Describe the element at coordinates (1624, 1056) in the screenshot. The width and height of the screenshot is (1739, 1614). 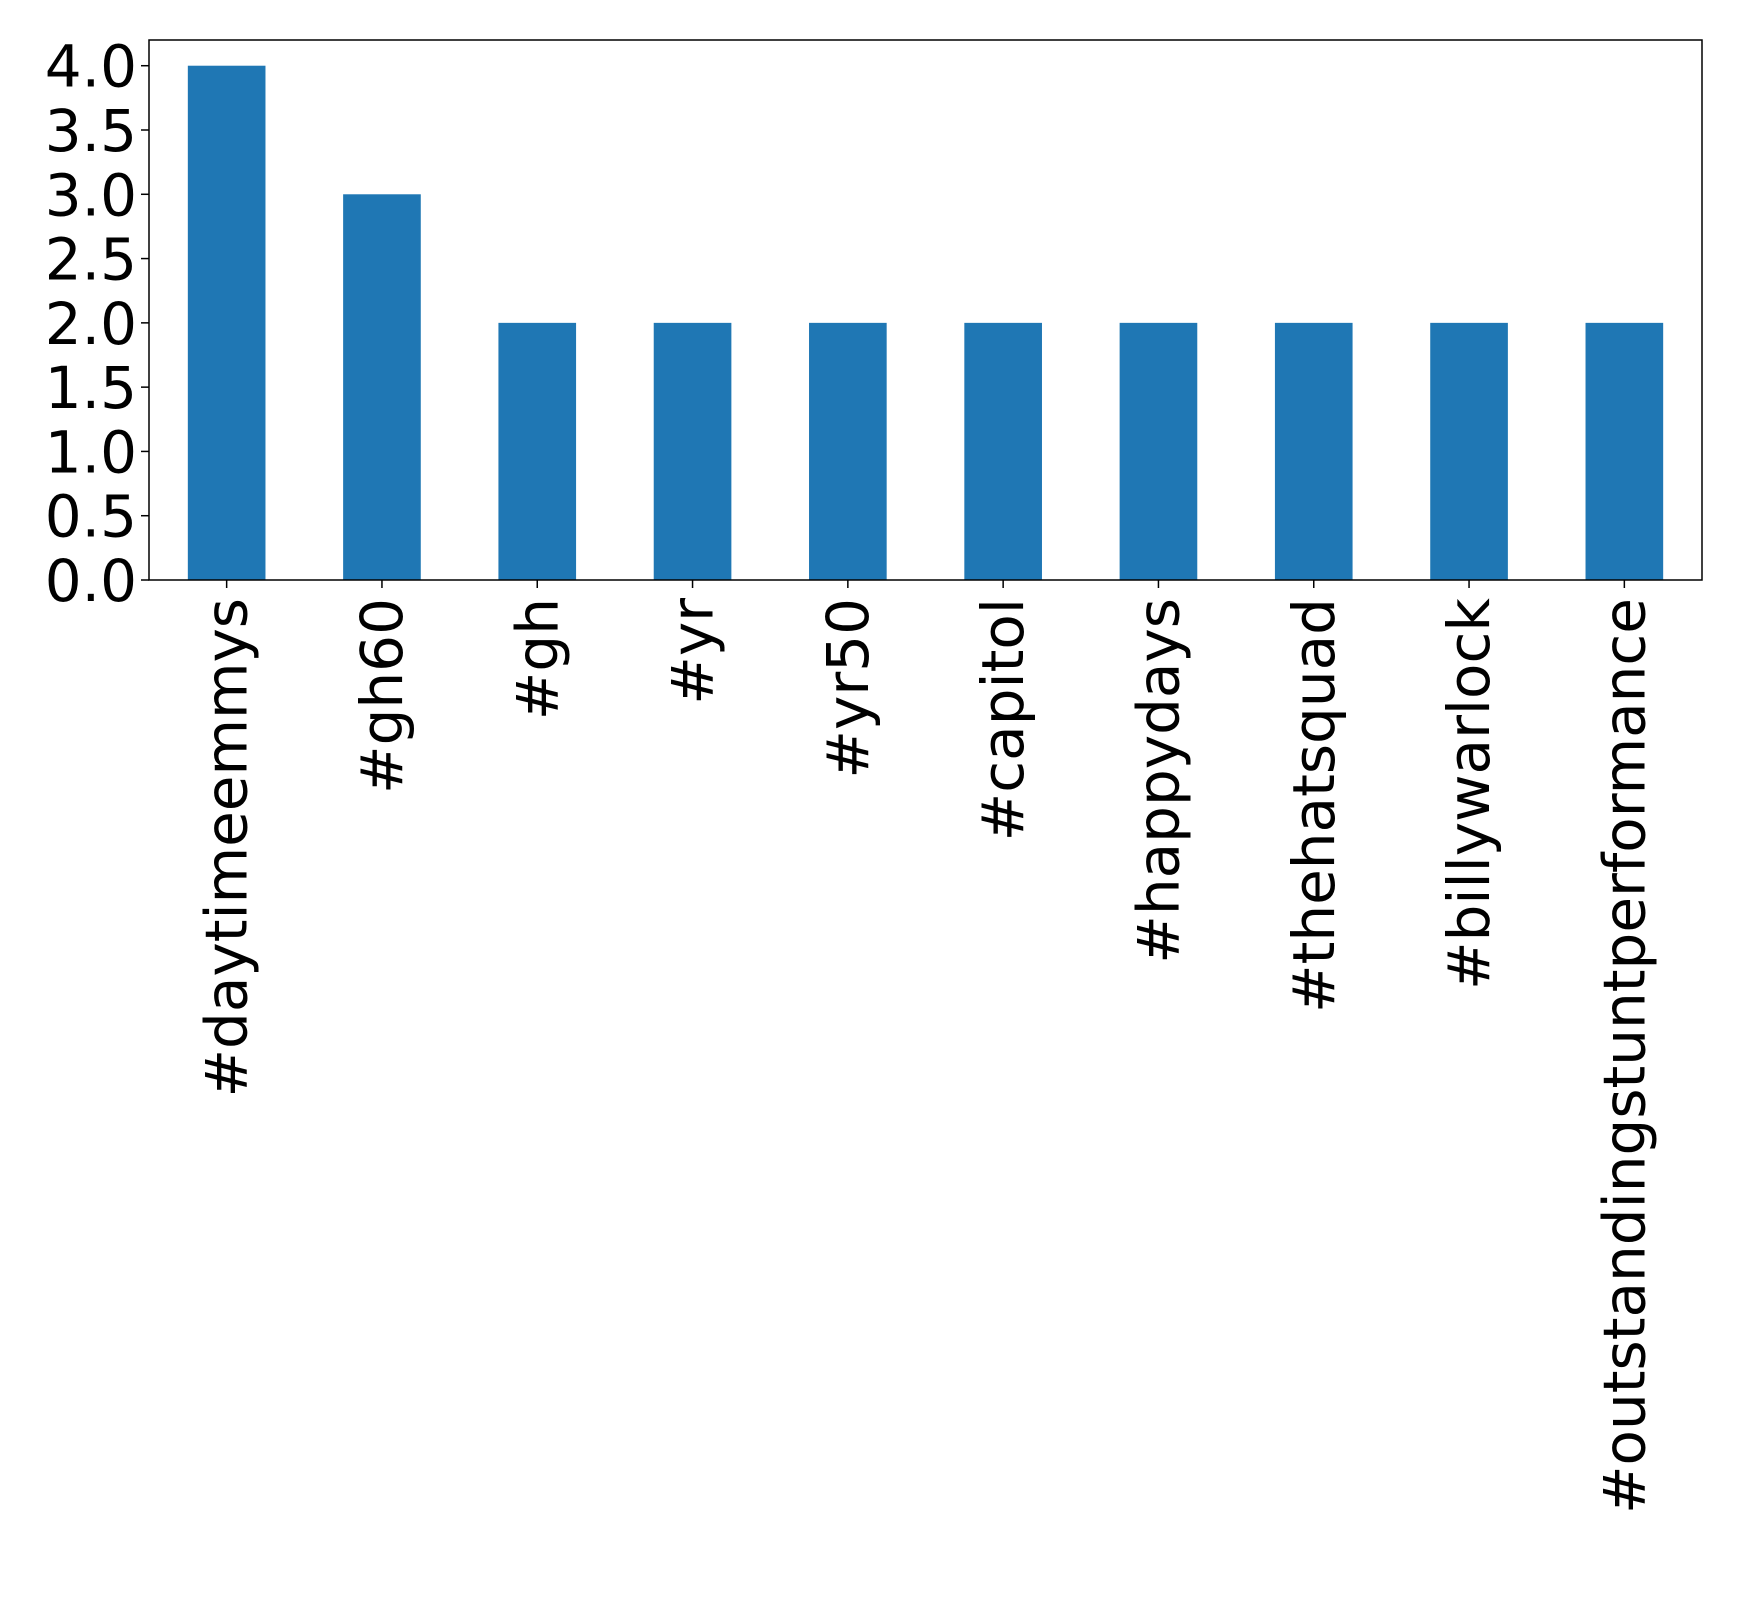
I see `x-tick-label: #outstandingstuntperformance` at that location.